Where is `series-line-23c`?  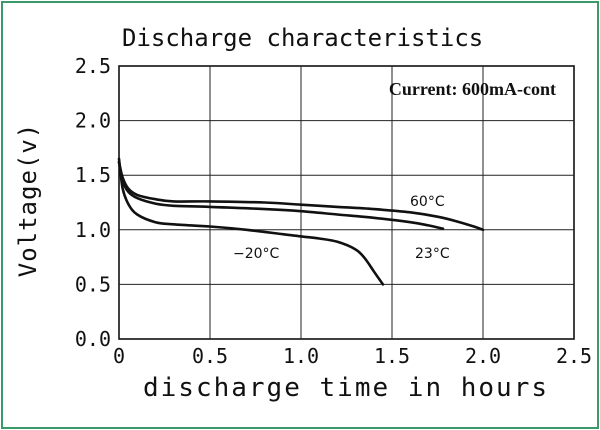
series-line-23c is located at coordinates (281, 195).